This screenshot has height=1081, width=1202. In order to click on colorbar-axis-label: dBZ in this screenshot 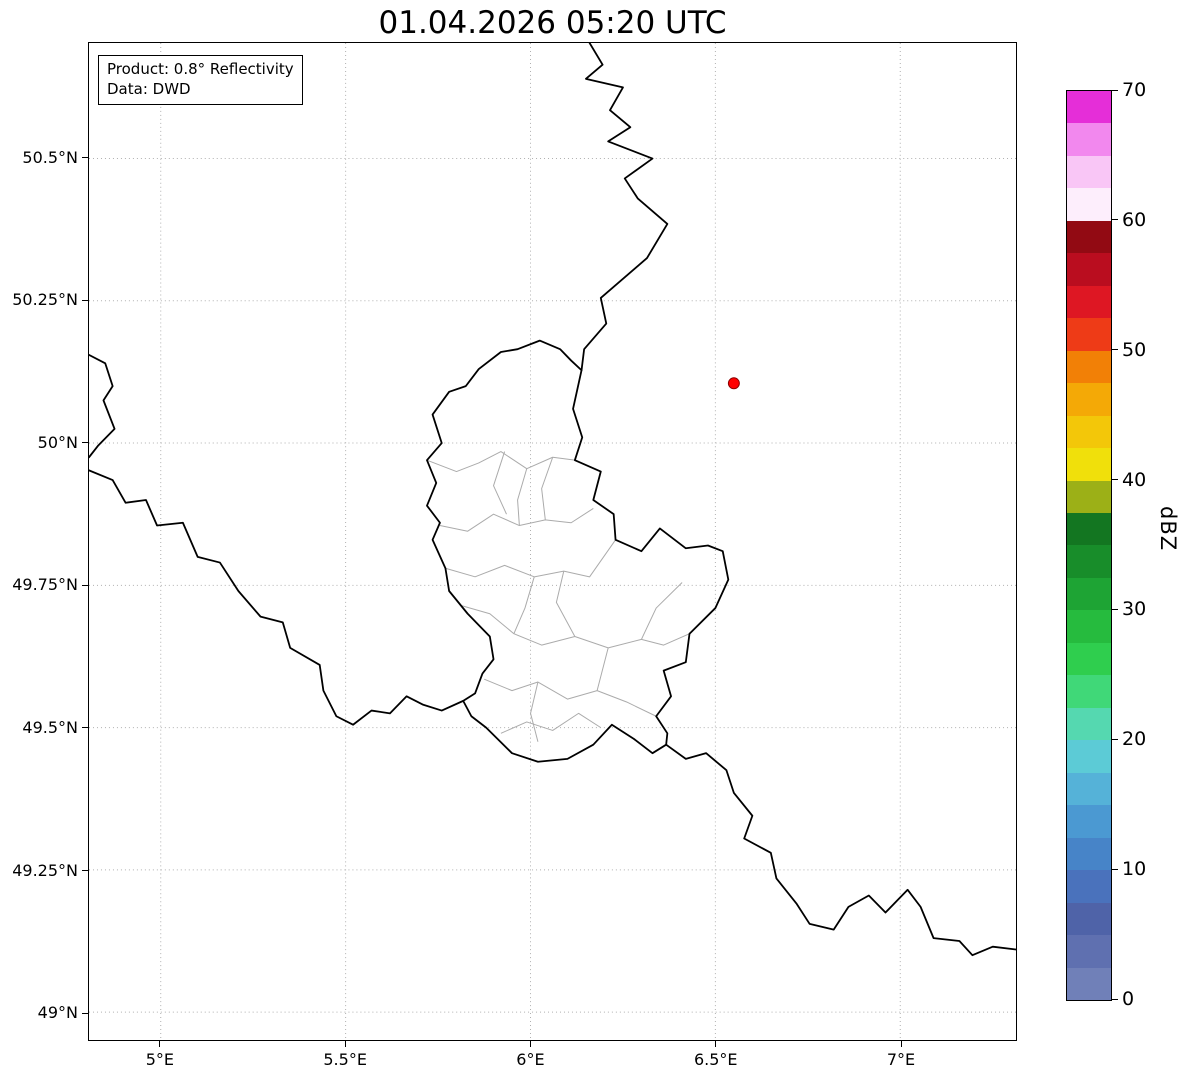, I will do `click(1168, 529)`.